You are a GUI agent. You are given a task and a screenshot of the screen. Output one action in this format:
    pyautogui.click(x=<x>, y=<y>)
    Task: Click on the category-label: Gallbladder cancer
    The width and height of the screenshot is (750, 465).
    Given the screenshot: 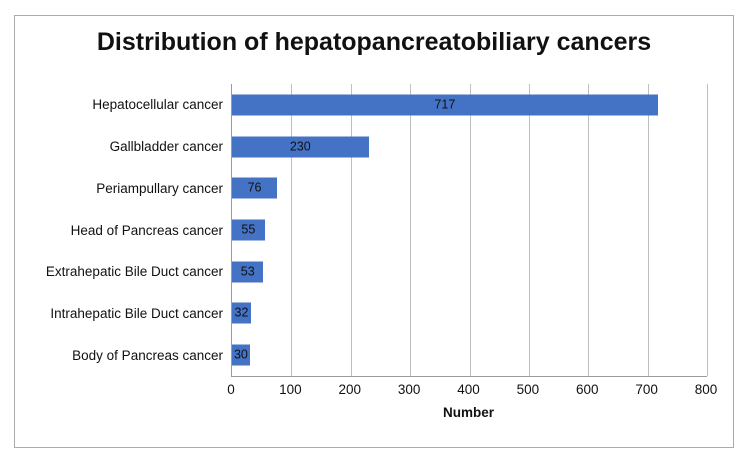 What is the action you would take?
    pyautogui.click(x=166, y=147)
    